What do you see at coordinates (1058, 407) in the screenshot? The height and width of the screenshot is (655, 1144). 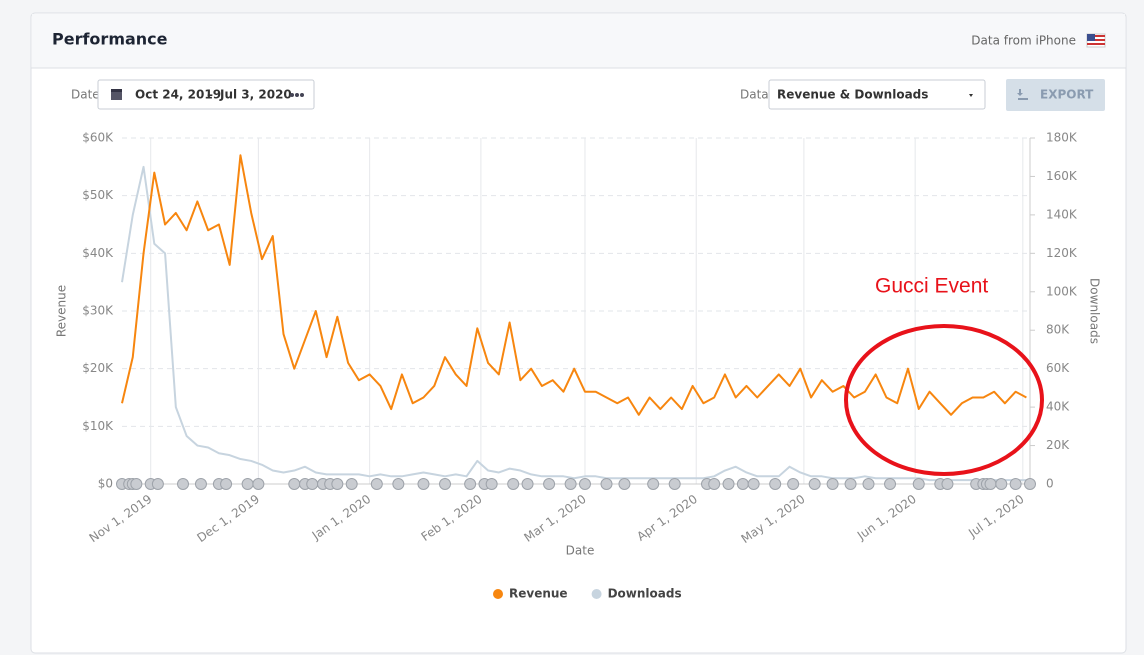 I see `y2-tick-label: 40K` at bounding box center [1058, 407].